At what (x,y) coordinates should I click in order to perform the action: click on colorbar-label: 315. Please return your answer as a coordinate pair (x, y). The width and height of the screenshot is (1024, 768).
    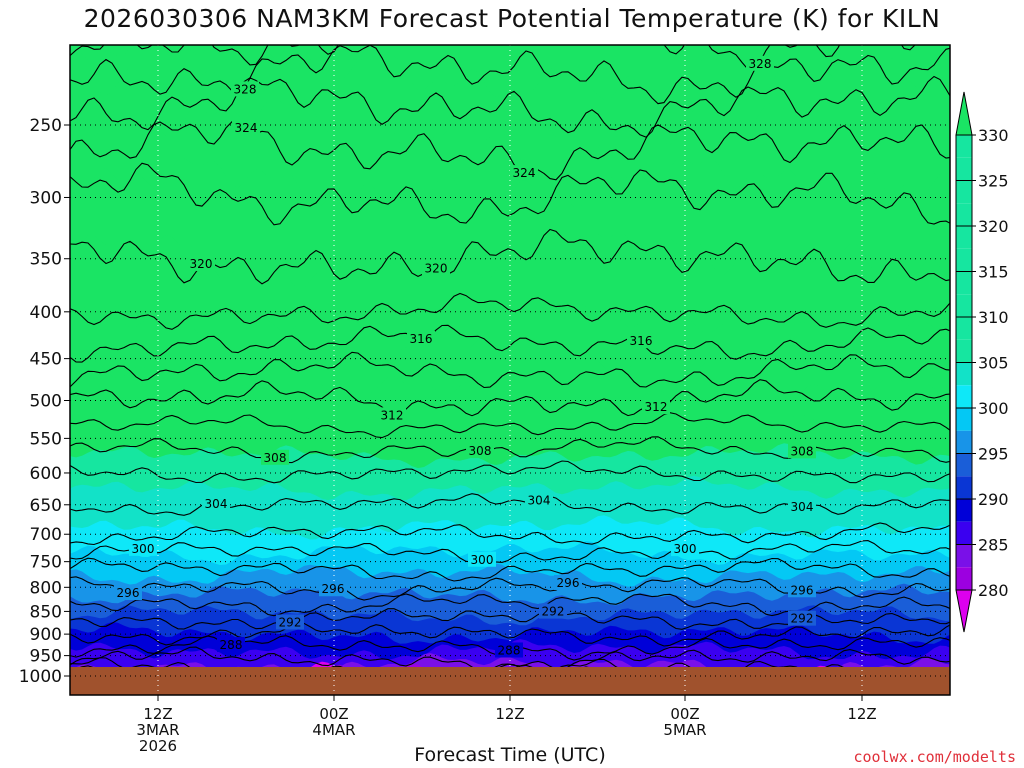
    Looking at the image, I should click on (993, 272).